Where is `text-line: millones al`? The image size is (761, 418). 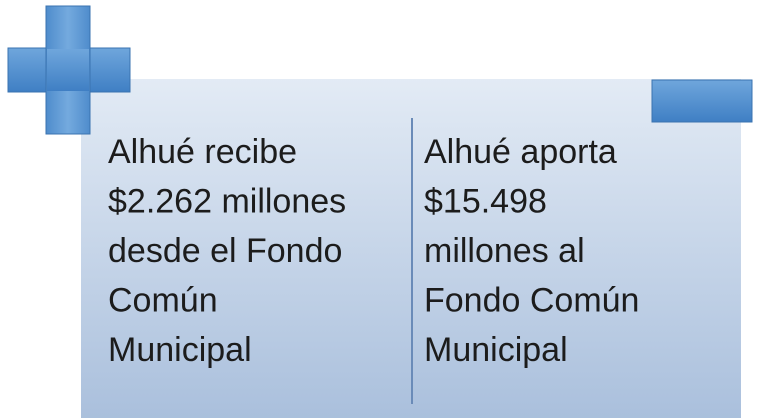 text-line: millones al is located at coordinates (504, 251).